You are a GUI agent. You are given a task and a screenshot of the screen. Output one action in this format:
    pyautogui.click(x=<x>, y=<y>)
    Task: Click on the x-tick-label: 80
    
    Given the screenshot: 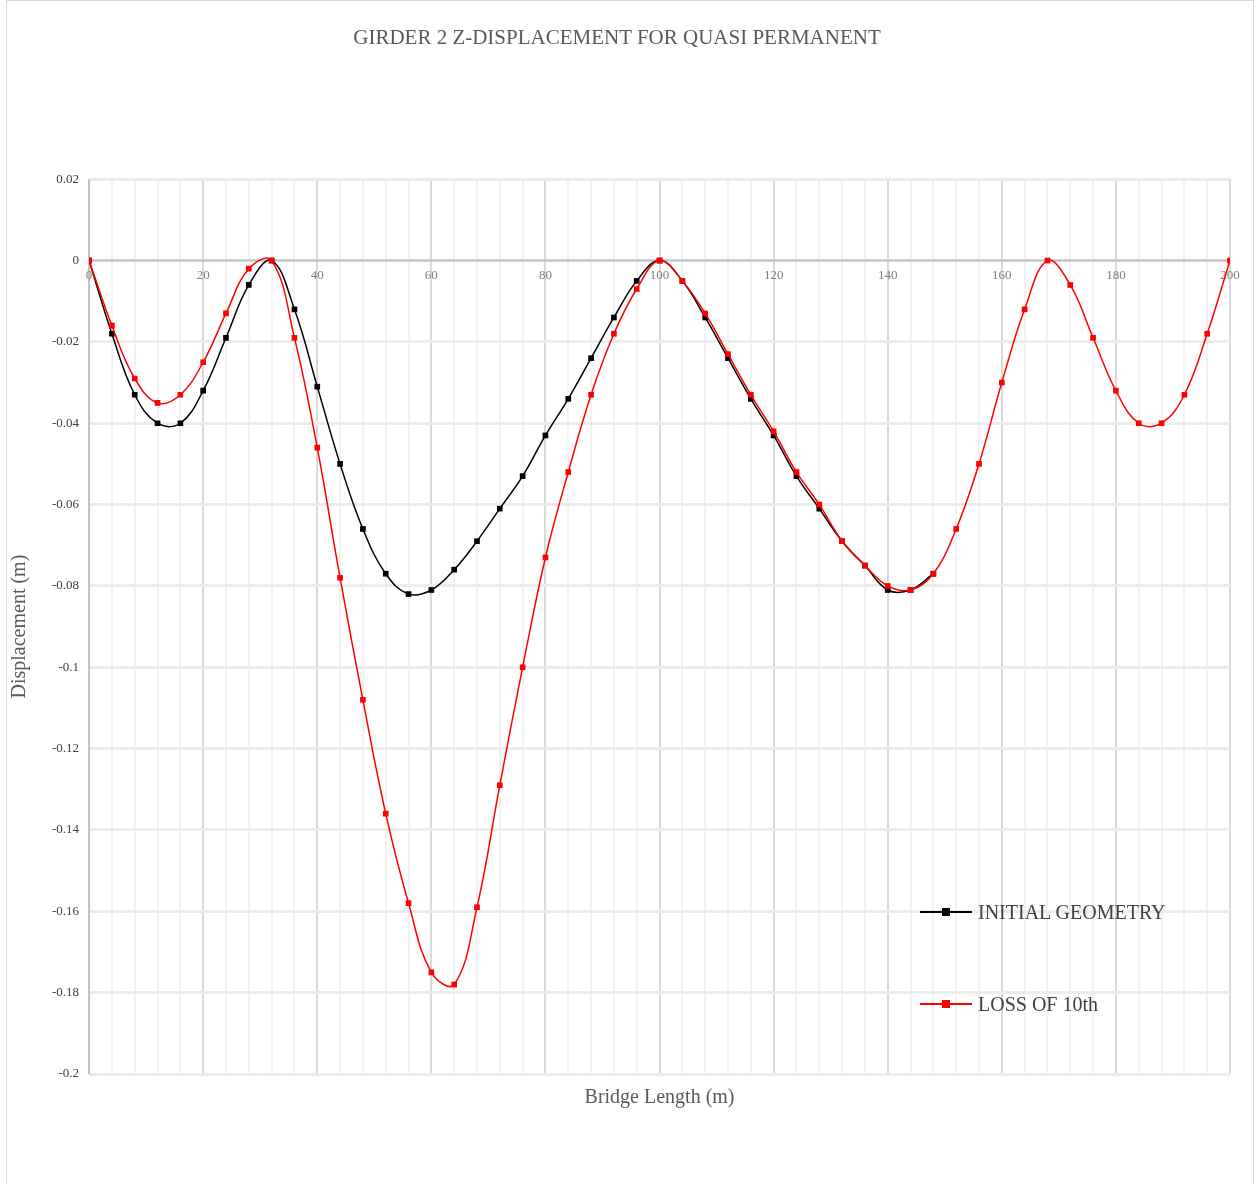 What is the action you would take?
    pyautogui.click(x=545, y=275)
    